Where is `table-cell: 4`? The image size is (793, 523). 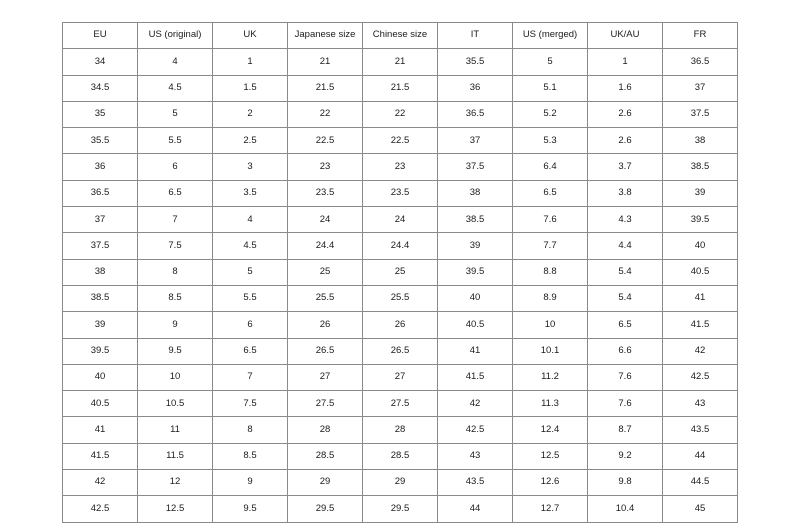 table-cell: 4 is located at coordinates (250, 220).